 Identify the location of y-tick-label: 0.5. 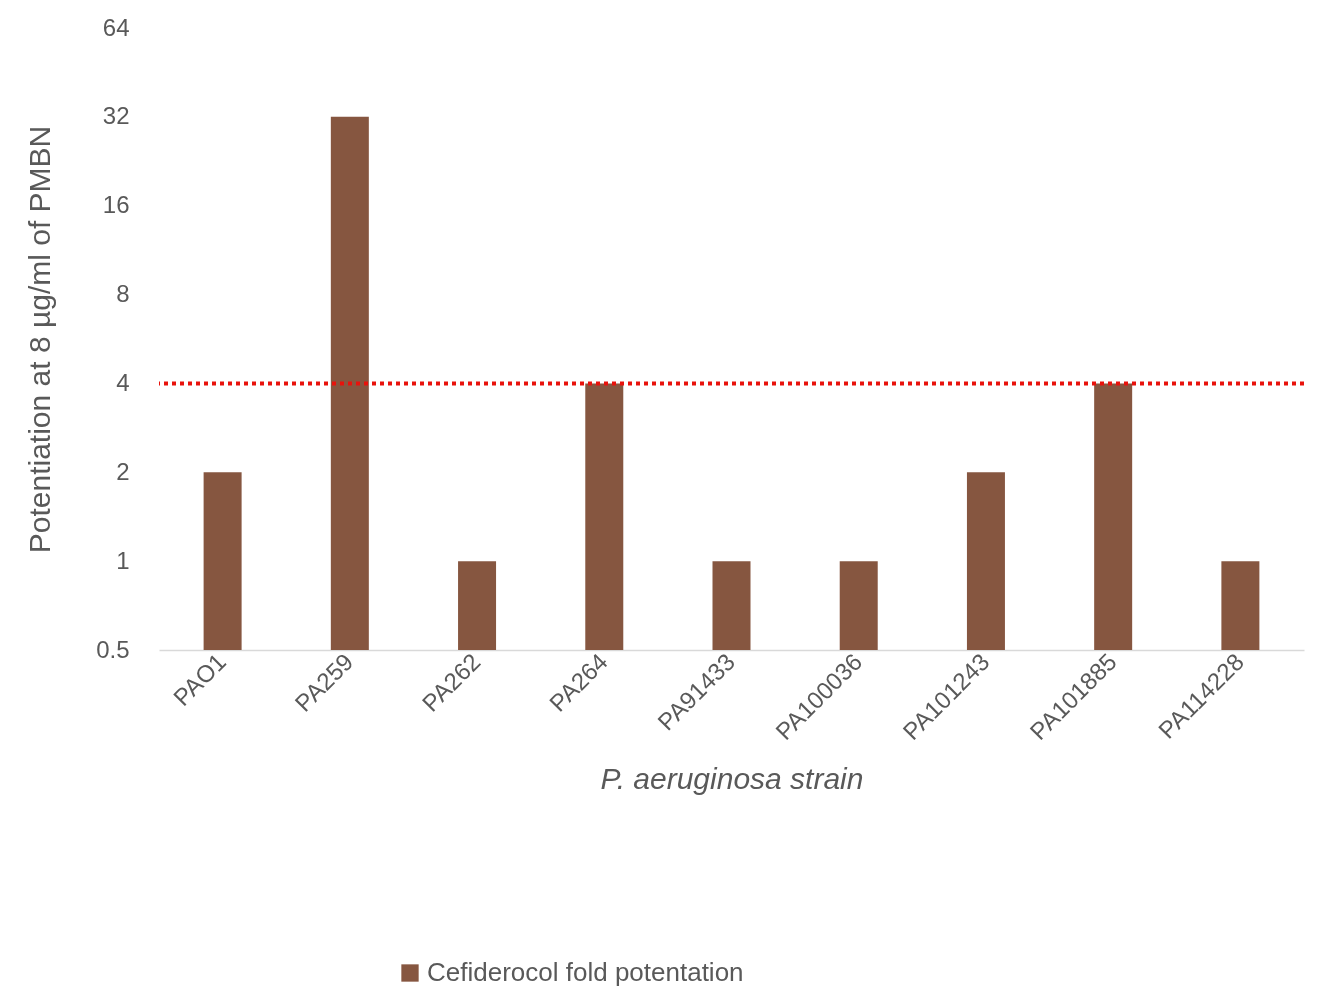
(113, 649).